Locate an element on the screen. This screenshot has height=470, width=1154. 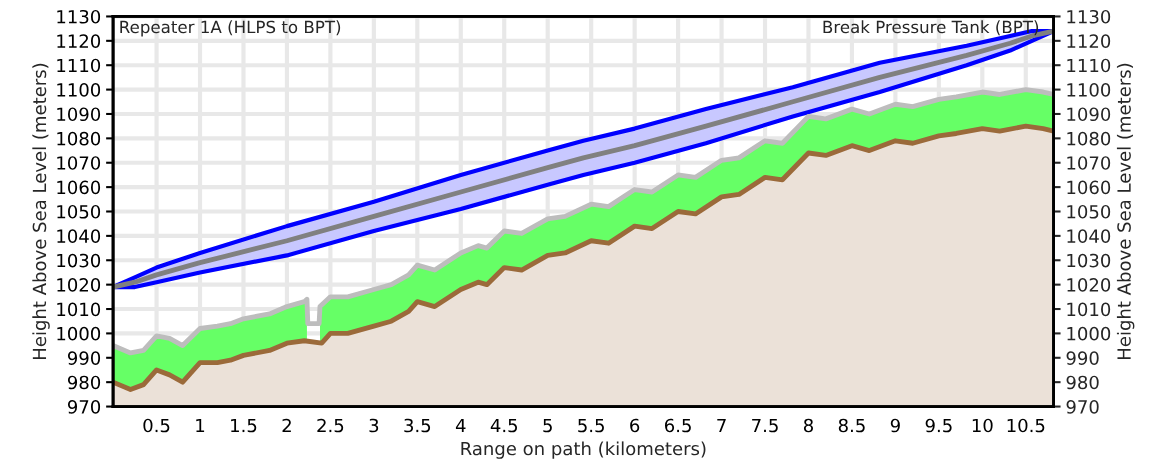
x-tick-label: 5 is located at coordinates (547, 425).